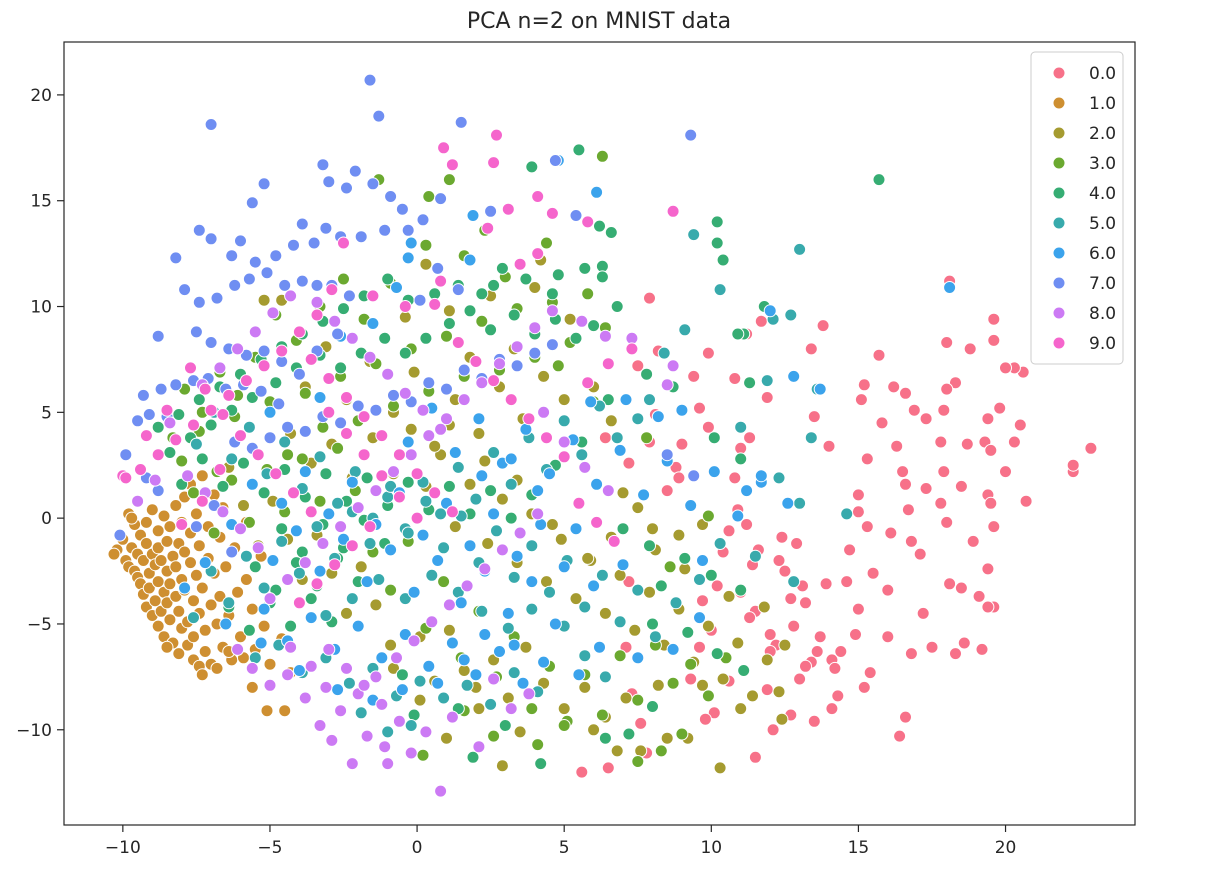 The width and height of the screenshot is (1214, 884). What do you see at coordinates (1102, 74) in the screenshot?
I see `legend-label-0-0: 0.0` at bounding box center [1102, 74].